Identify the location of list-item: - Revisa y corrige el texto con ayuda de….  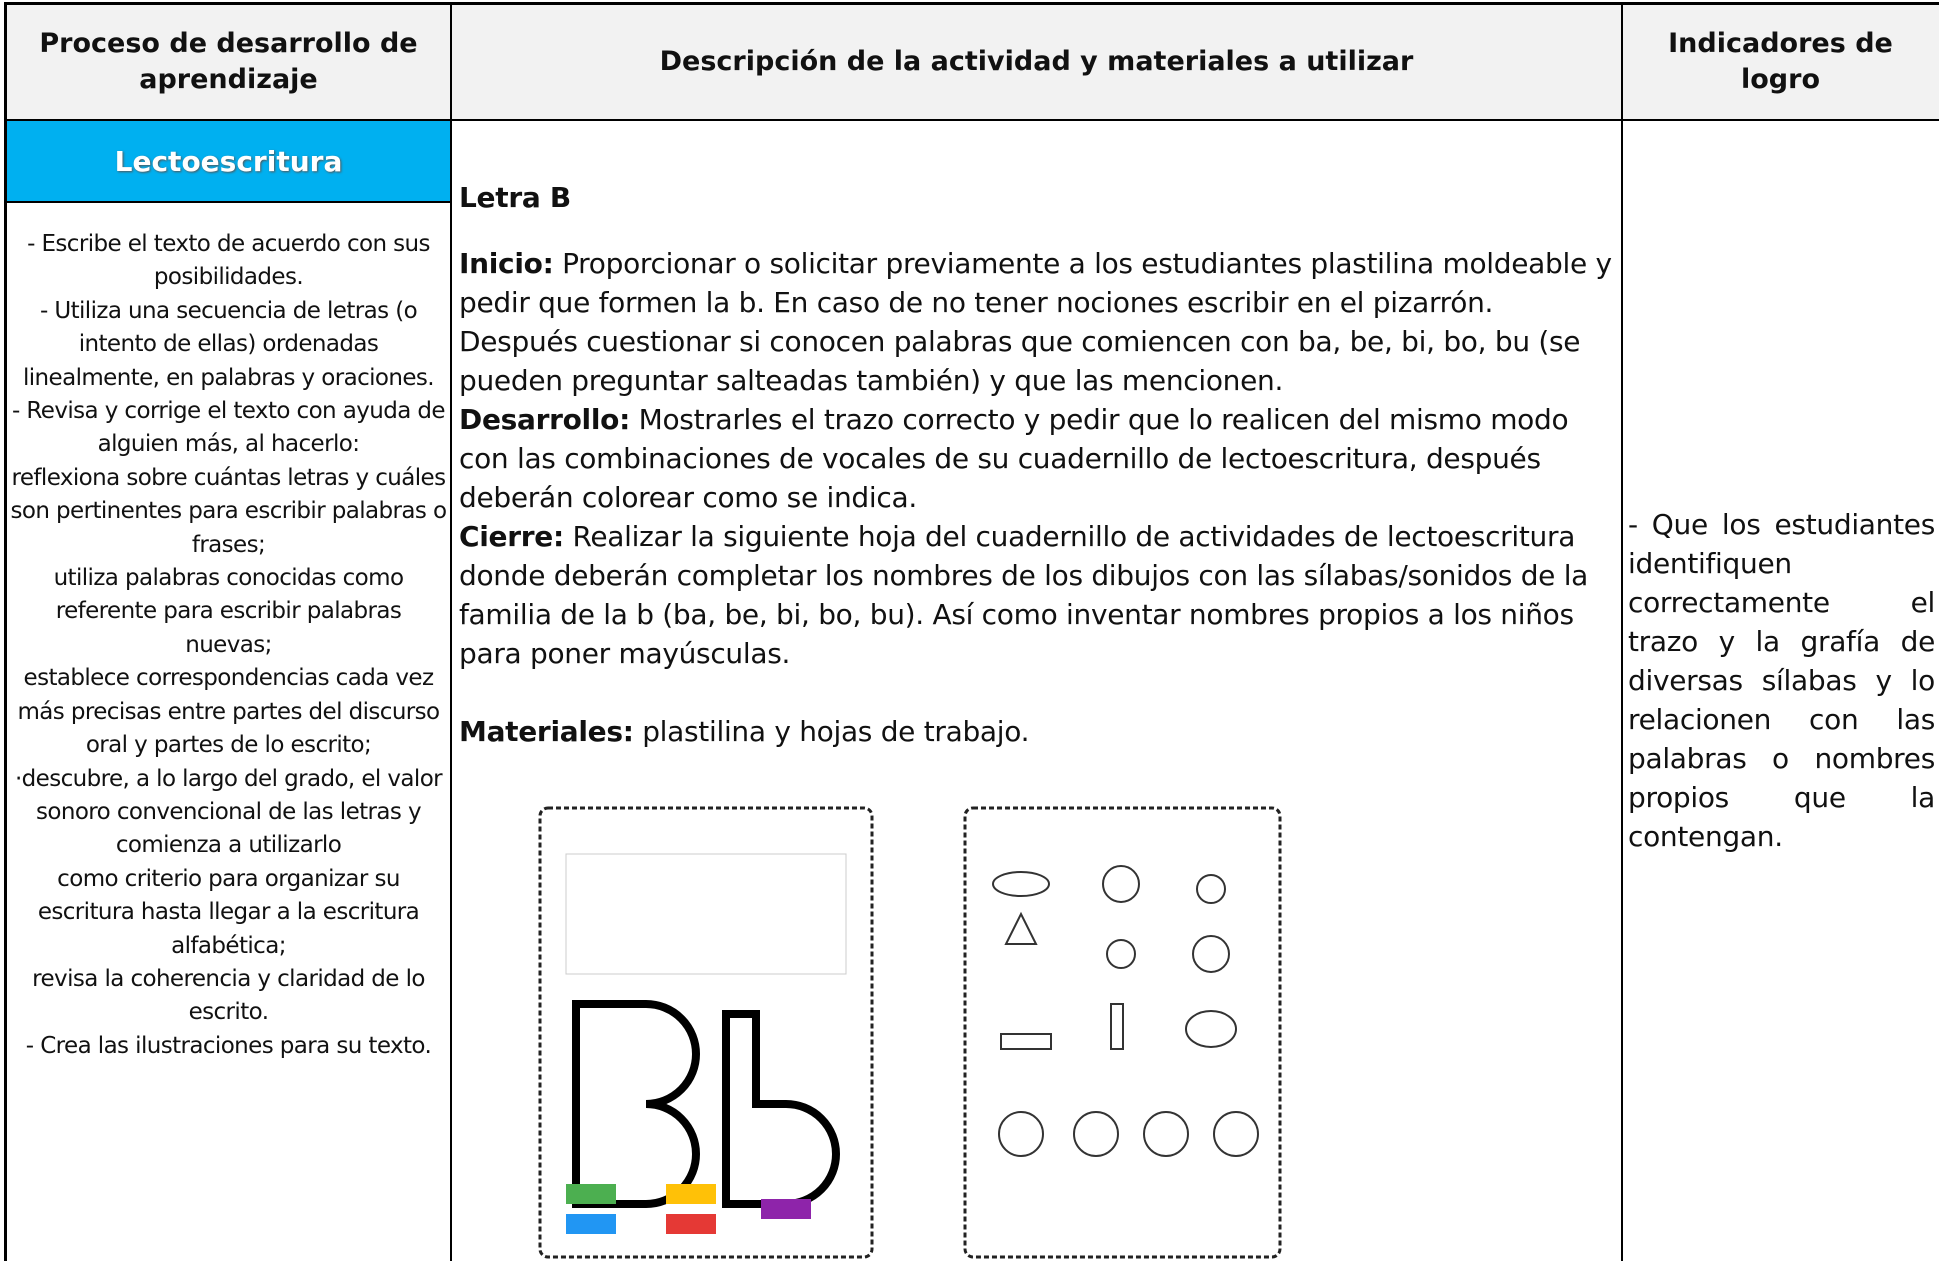
(229, 428).